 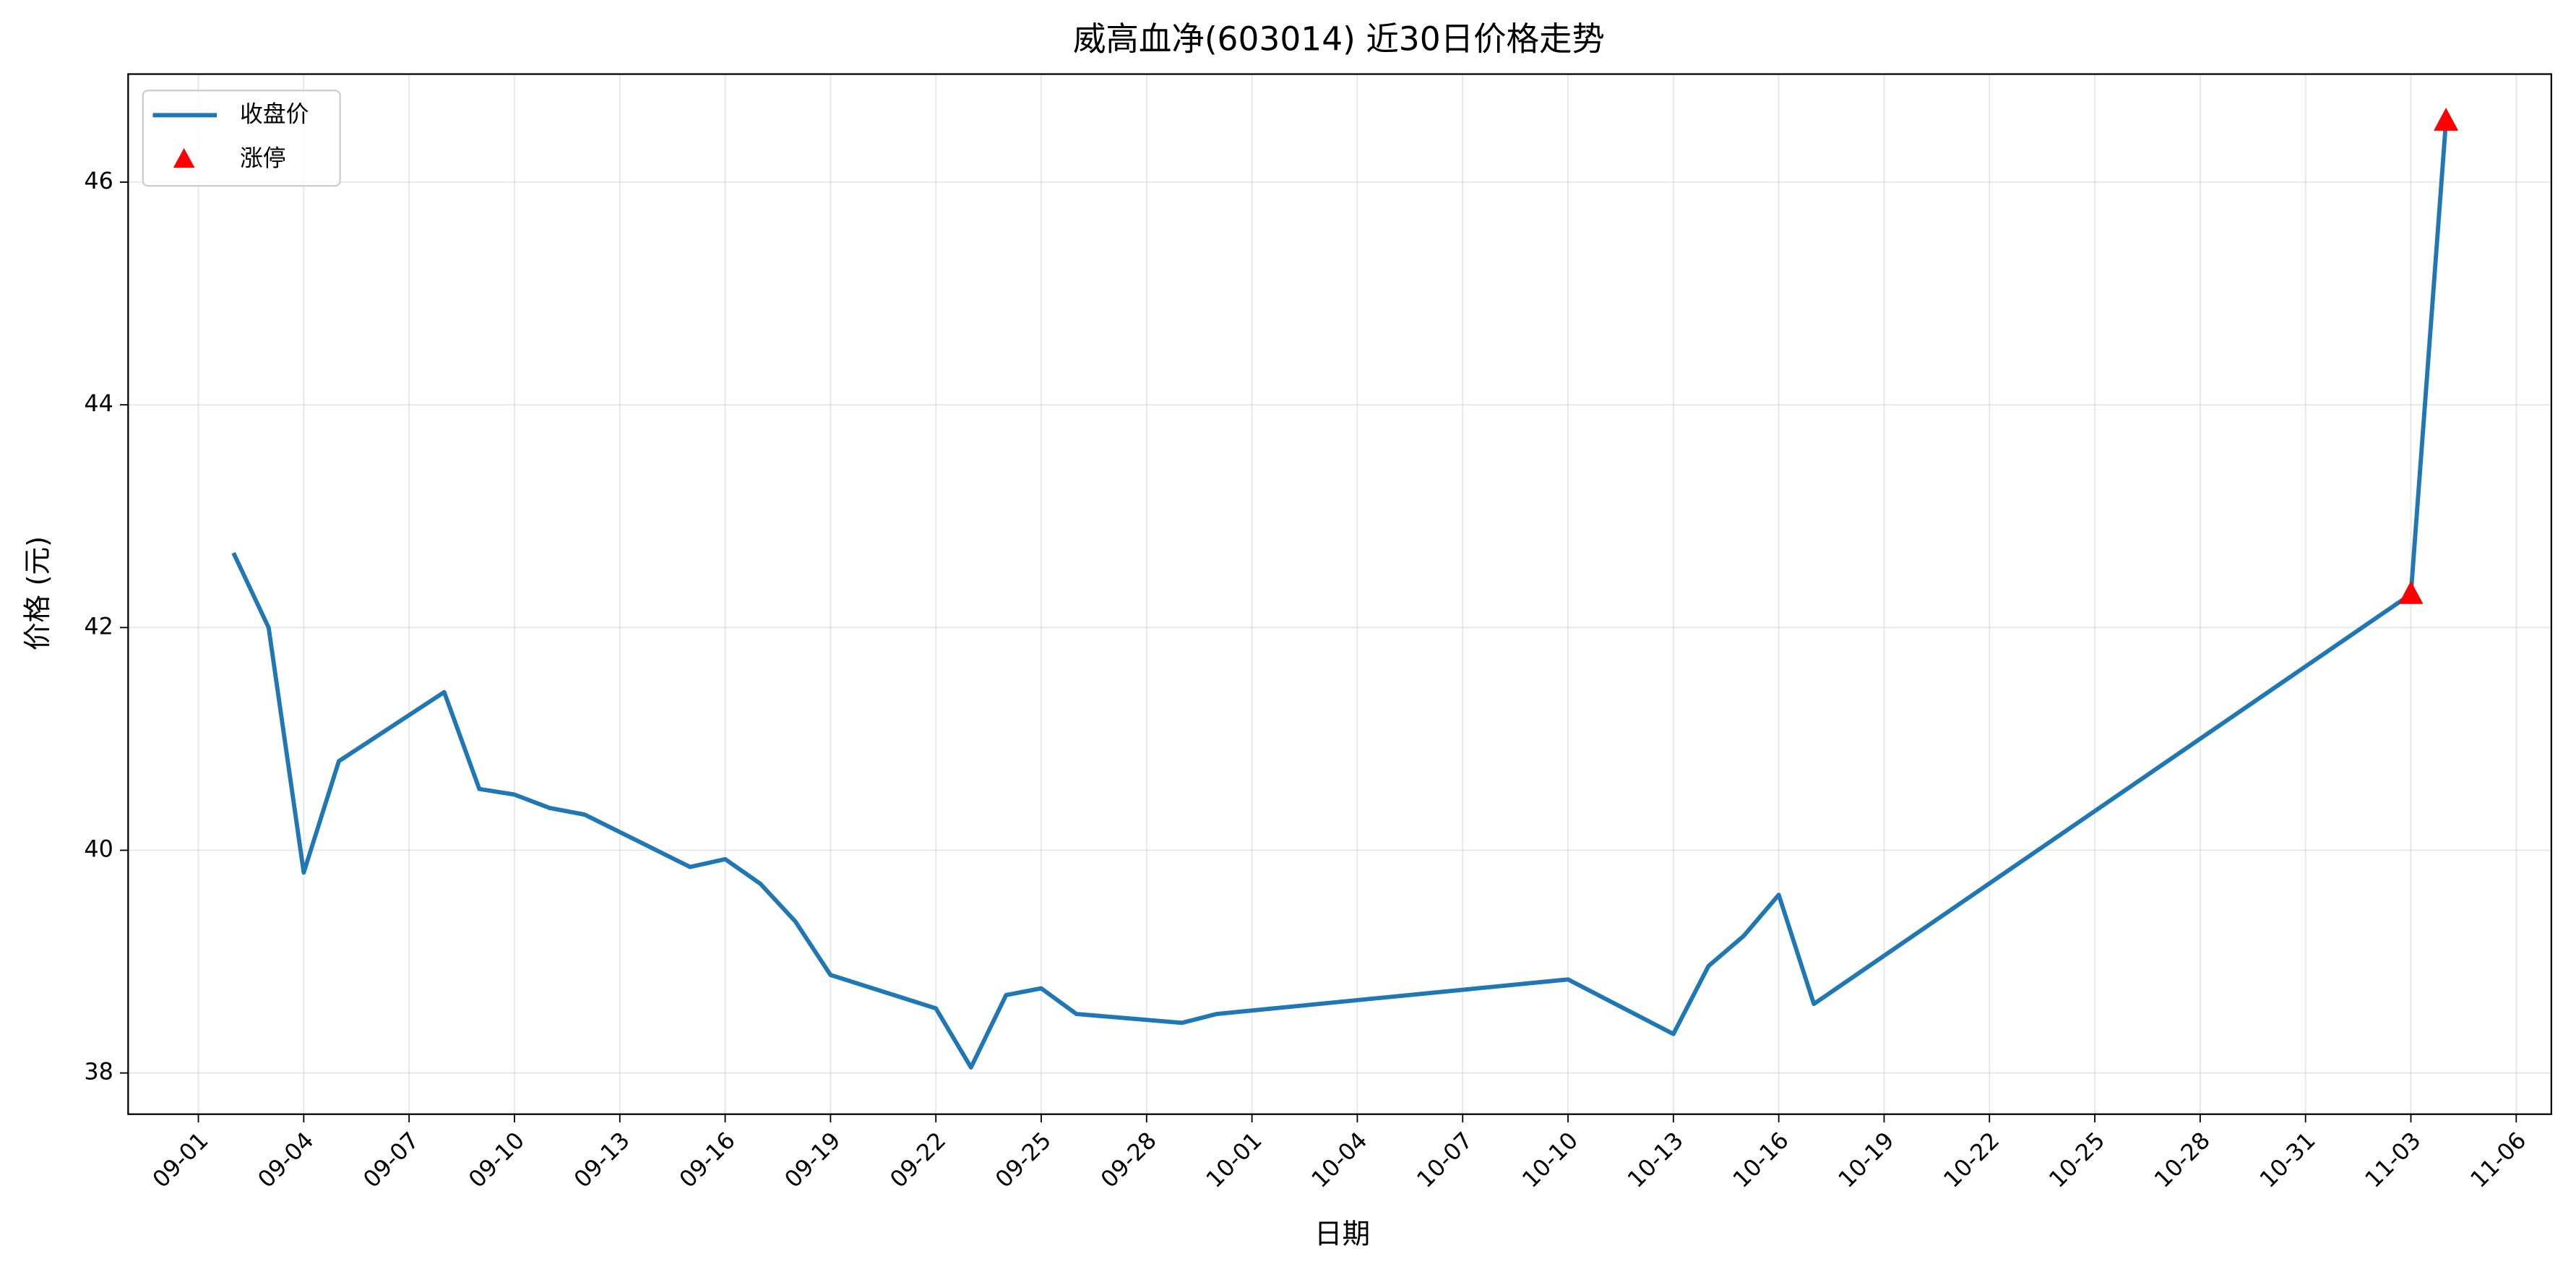 What do you see at coordinates (98, 849) in the screenshot?
I see `y-tick-label: 40` at bounding box center [98, 849].